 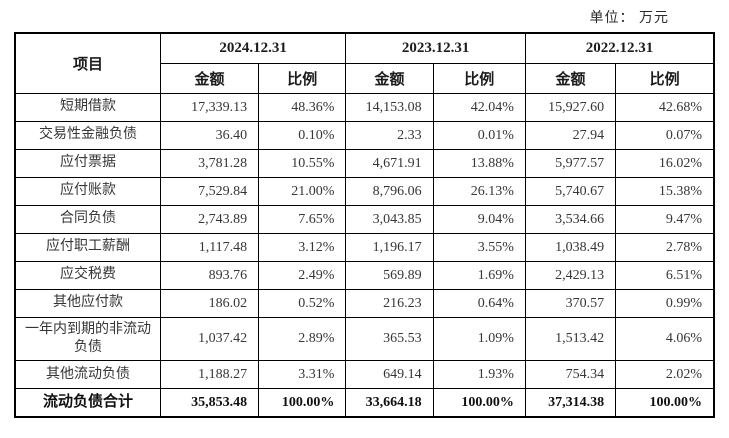 I want to click on ratio-cell: 4.06%, so click(x=665, y=339).